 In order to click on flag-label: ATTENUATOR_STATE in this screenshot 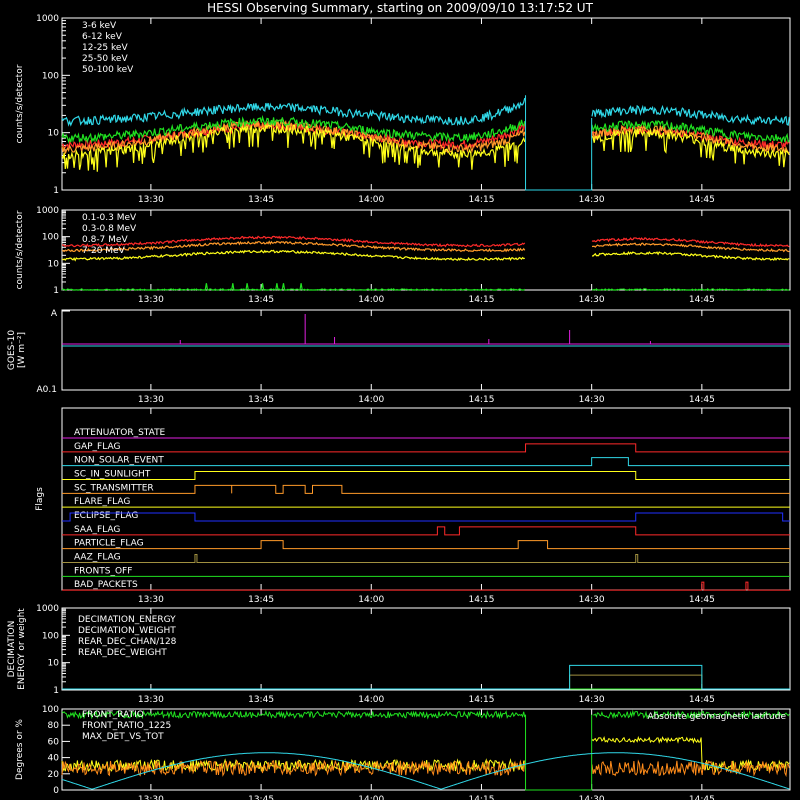, I will do `click(120, 433)`.